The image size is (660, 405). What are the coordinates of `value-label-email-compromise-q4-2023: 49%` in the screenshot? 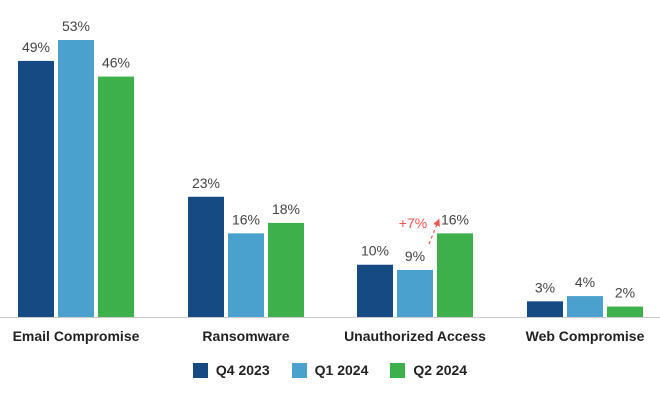 It's located at (36, 47).